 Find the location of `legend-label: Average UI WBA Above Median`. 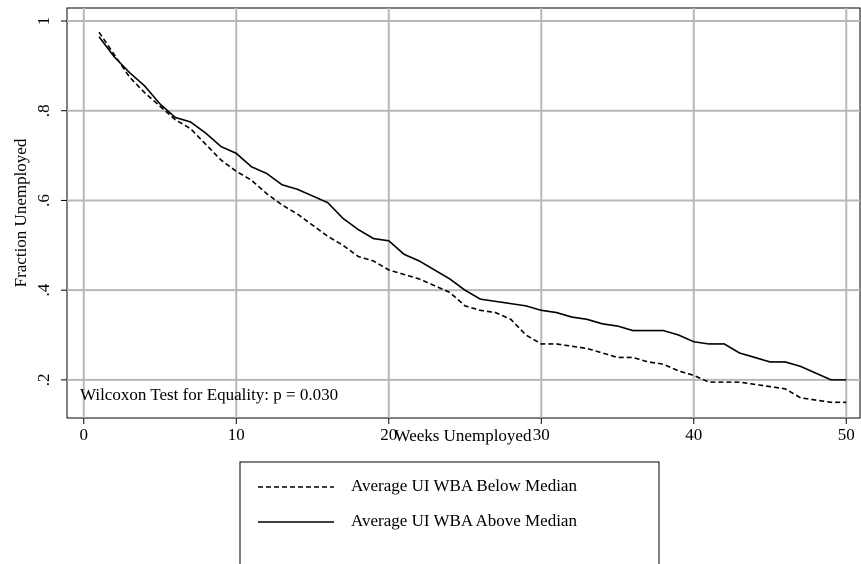

legend-label: Average UI WBA Above Median is located at coordinates (464, 520).